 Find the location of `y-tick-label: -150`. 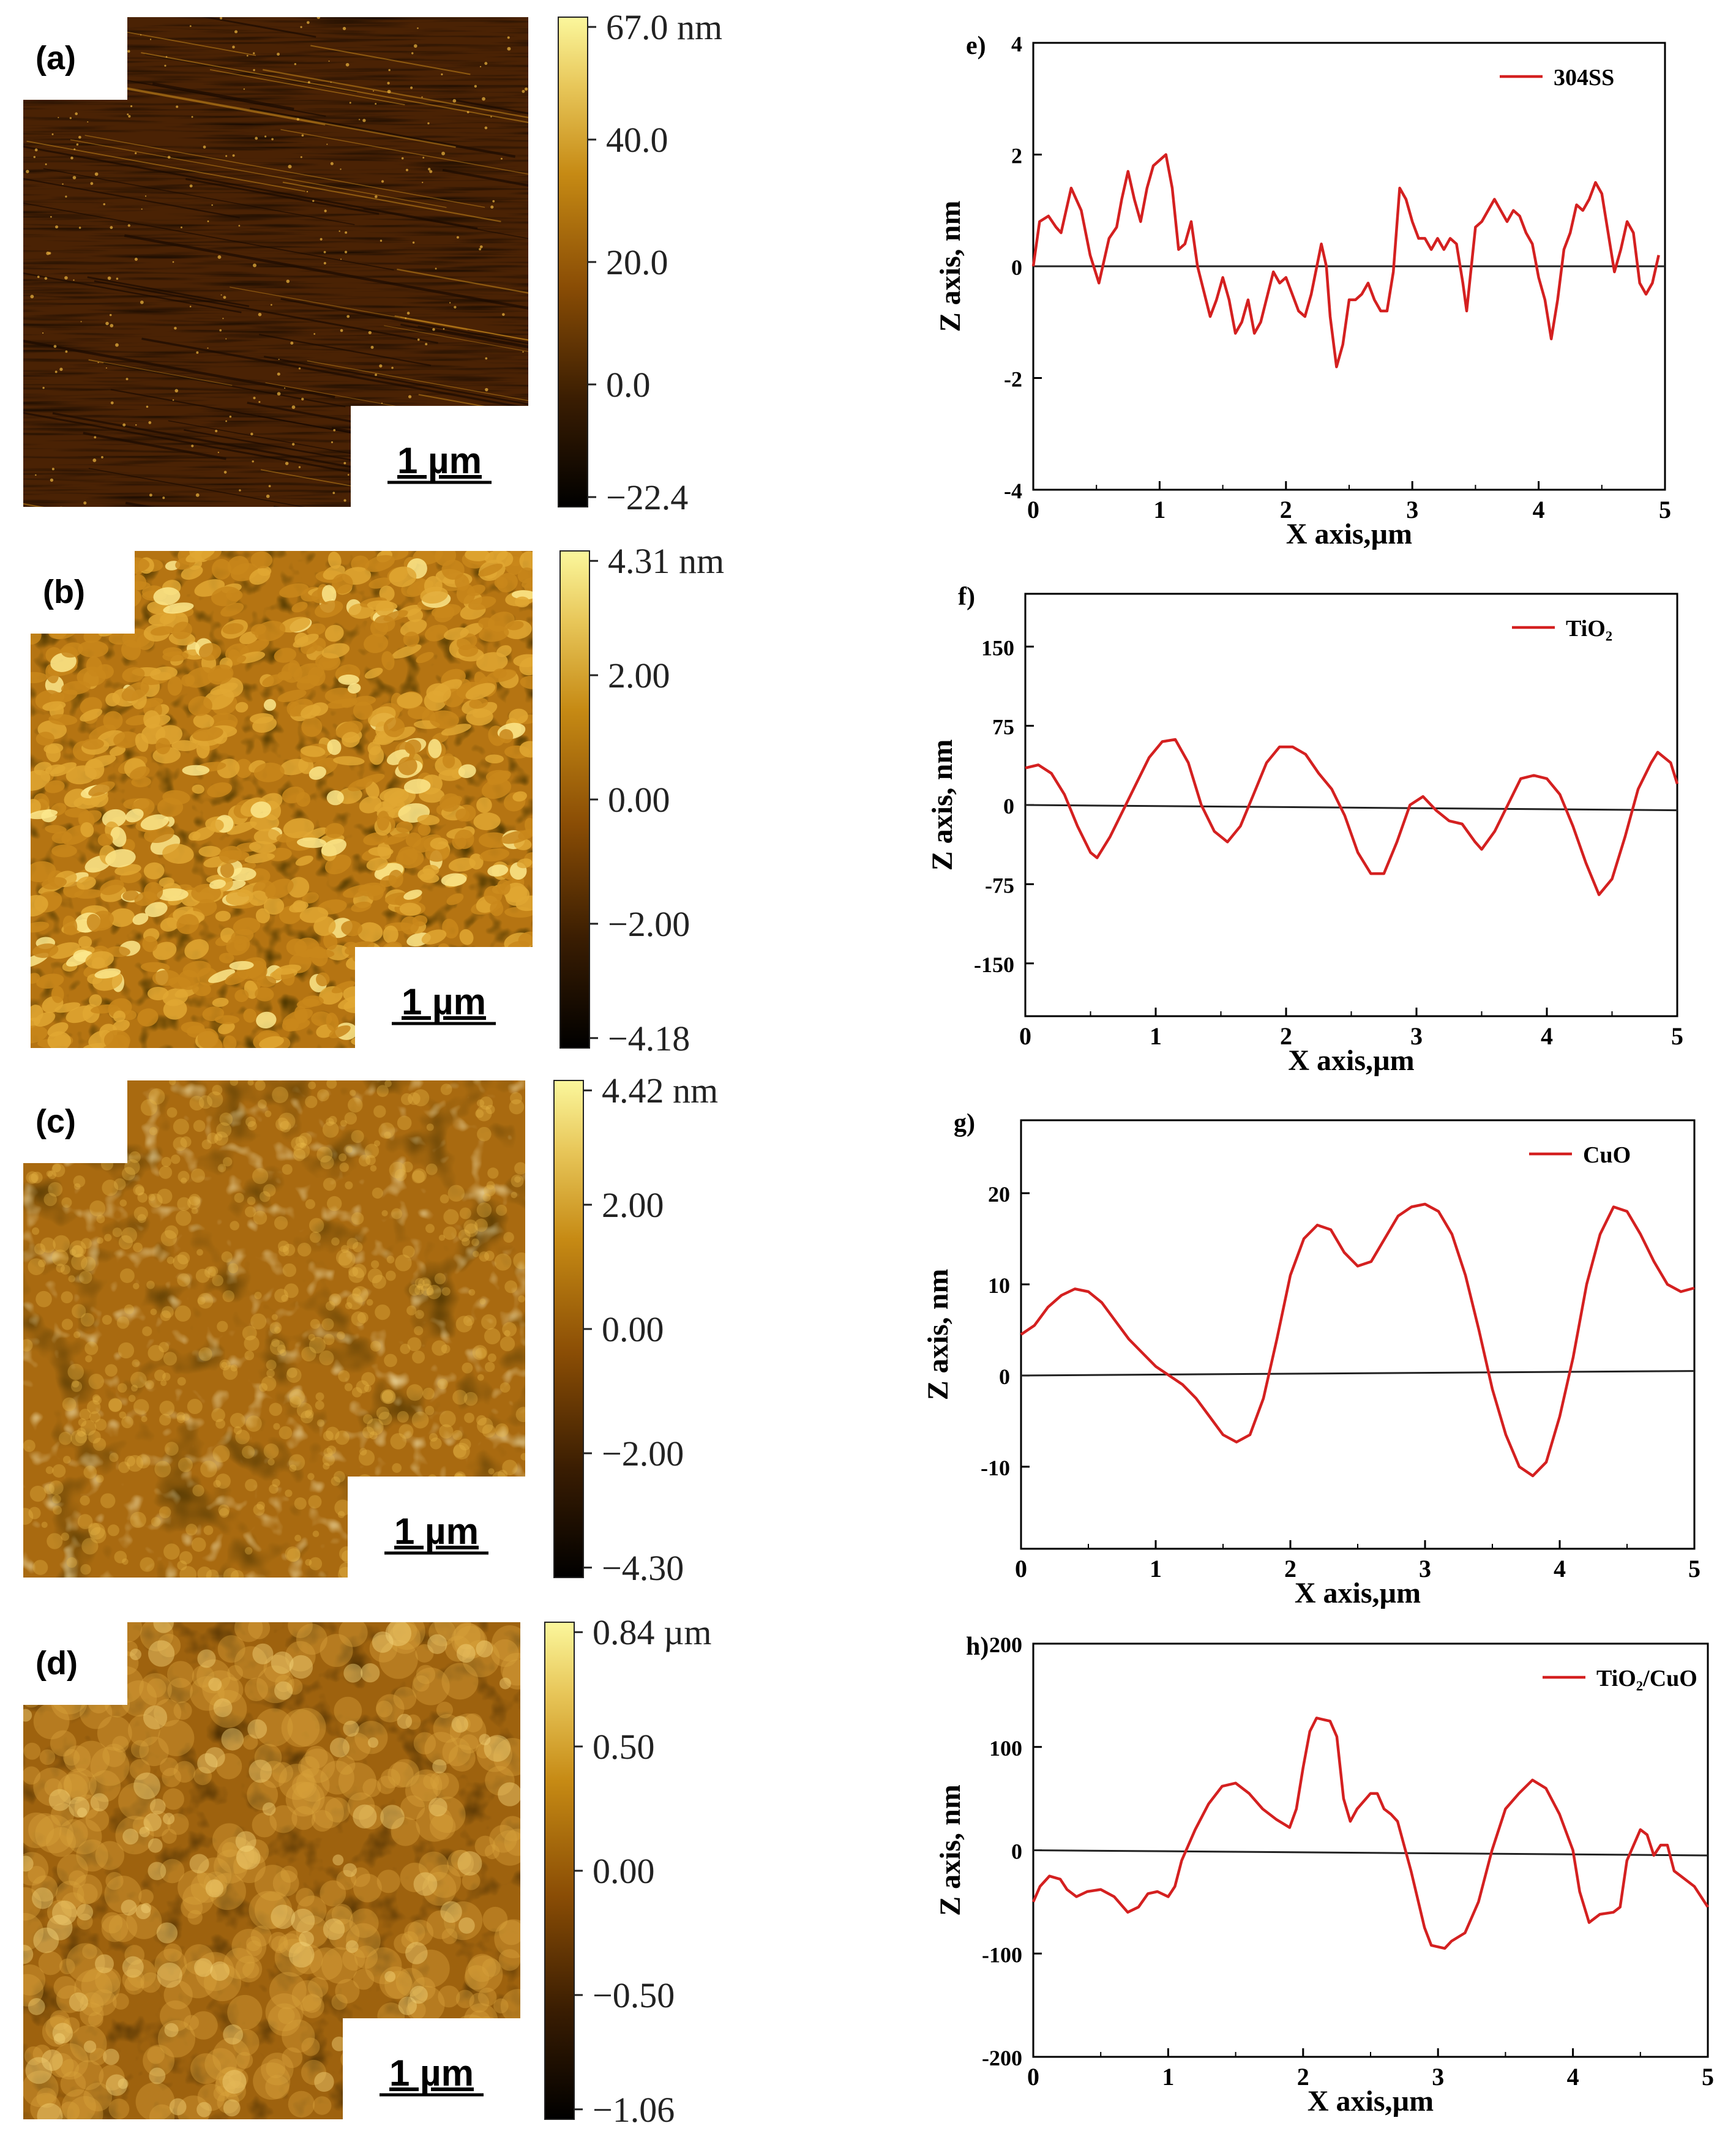

y-tick-label: -150 is located at coordinates (994, 965).